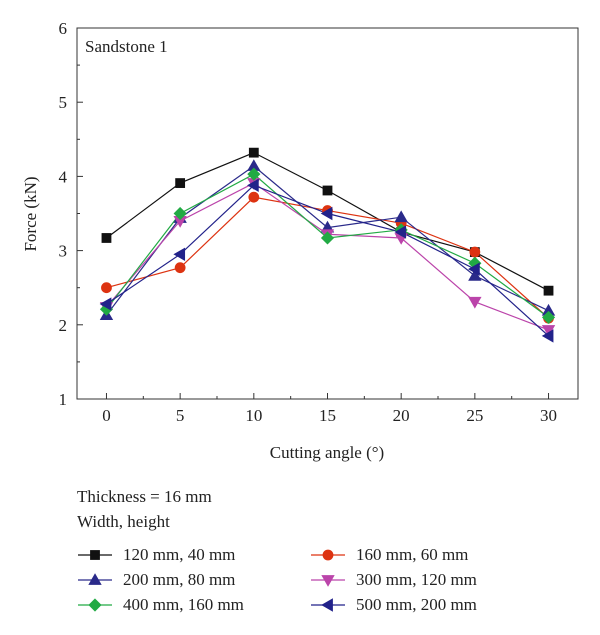 The image size is (600, 635). Describe the element at coordinates (416, 579) in the screenshot. I see `legend-label: 300 mm, 120 mm` at that location.